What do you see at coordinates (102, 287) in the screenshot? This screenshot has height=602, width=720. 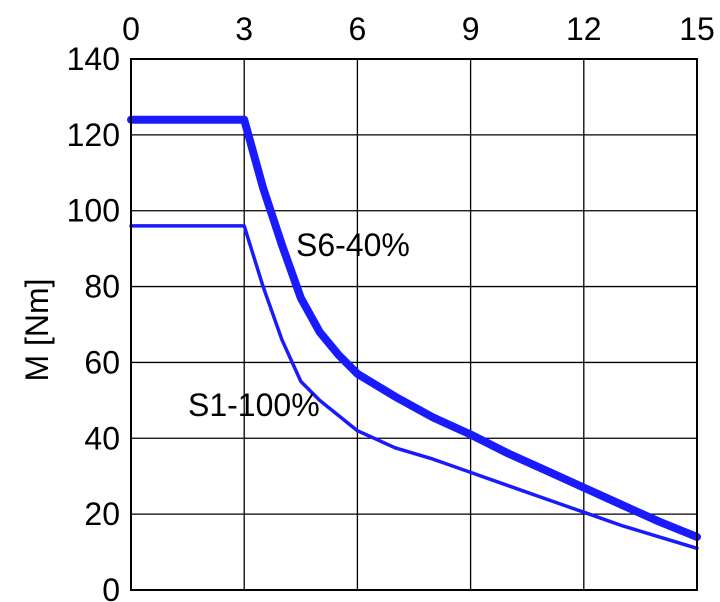 I see `y-tick-label: 80` at bounding box center [102, 287].